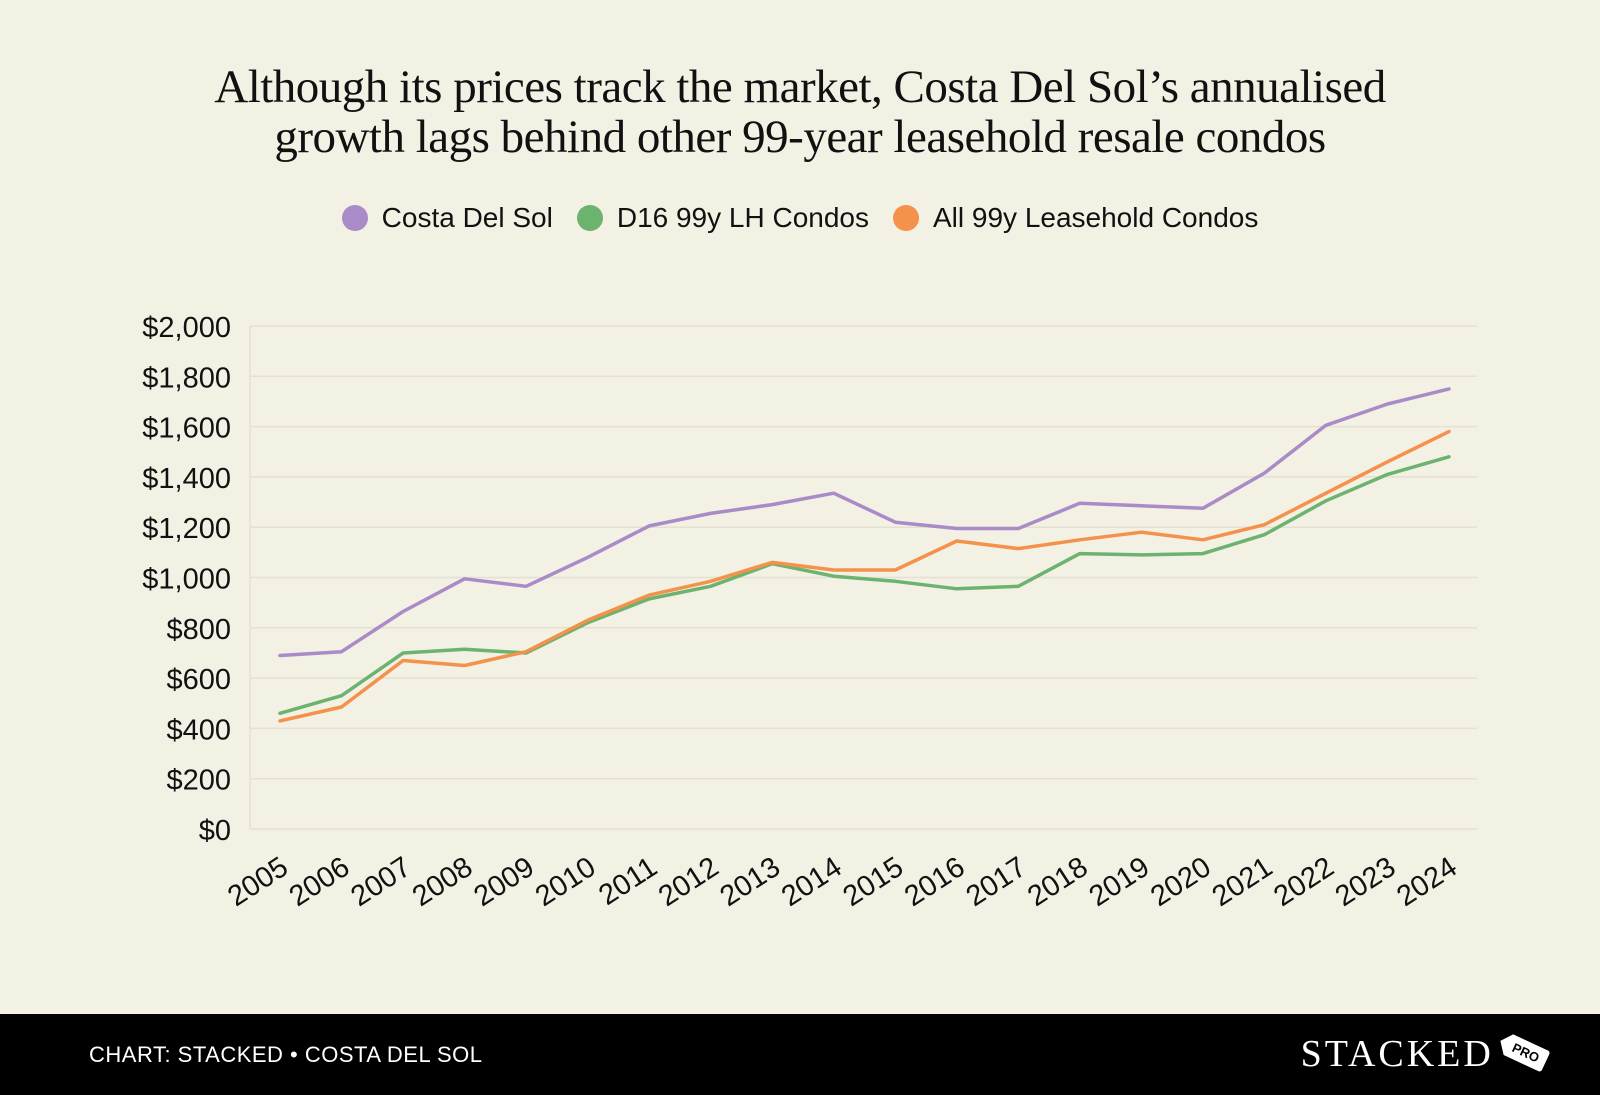 This screenshot has width=1600, height=1095. Describe the element at coordinates (215, 831) in the screenshot. I see `y-tick-label: $0` at that location.